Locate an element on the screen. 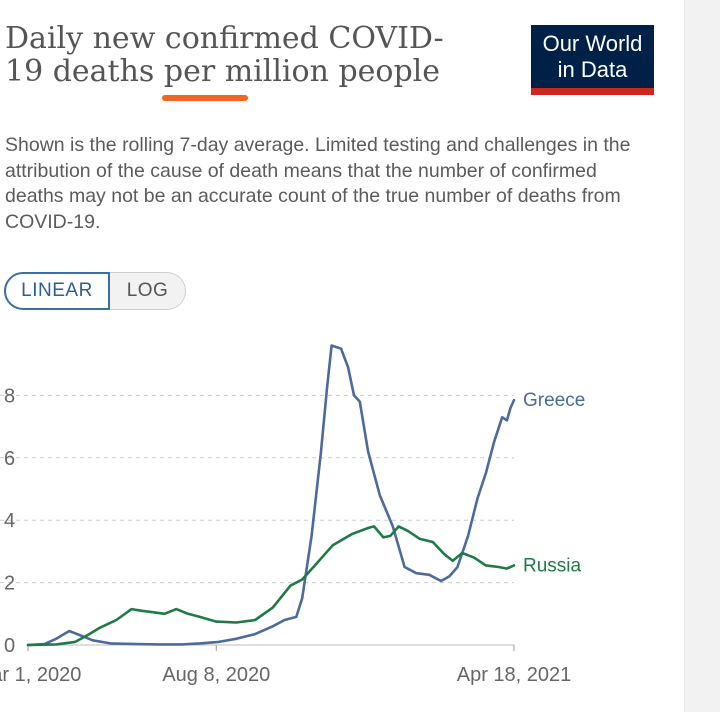 The height and width of the screenshot is (712, 720). logo-line-1: Our World is located at coordinates (592, 43).